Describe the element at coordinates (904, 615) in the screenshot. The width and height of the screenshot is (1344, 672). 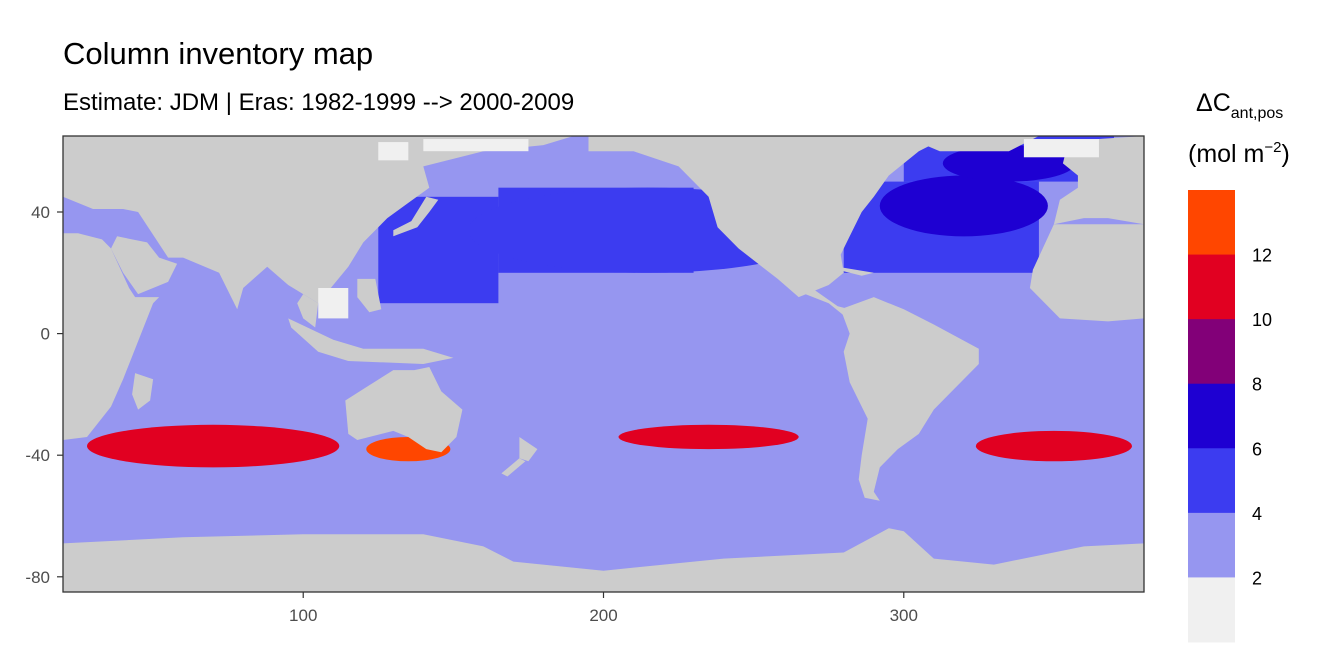
I see `x-tick-label: 300` at that location.